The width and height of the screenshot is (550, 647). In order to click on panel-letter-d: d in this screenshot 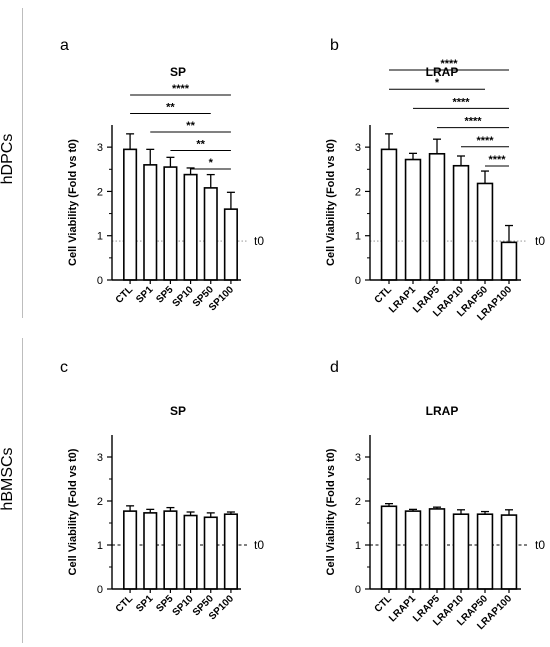, I will do `click(334, 367)`.